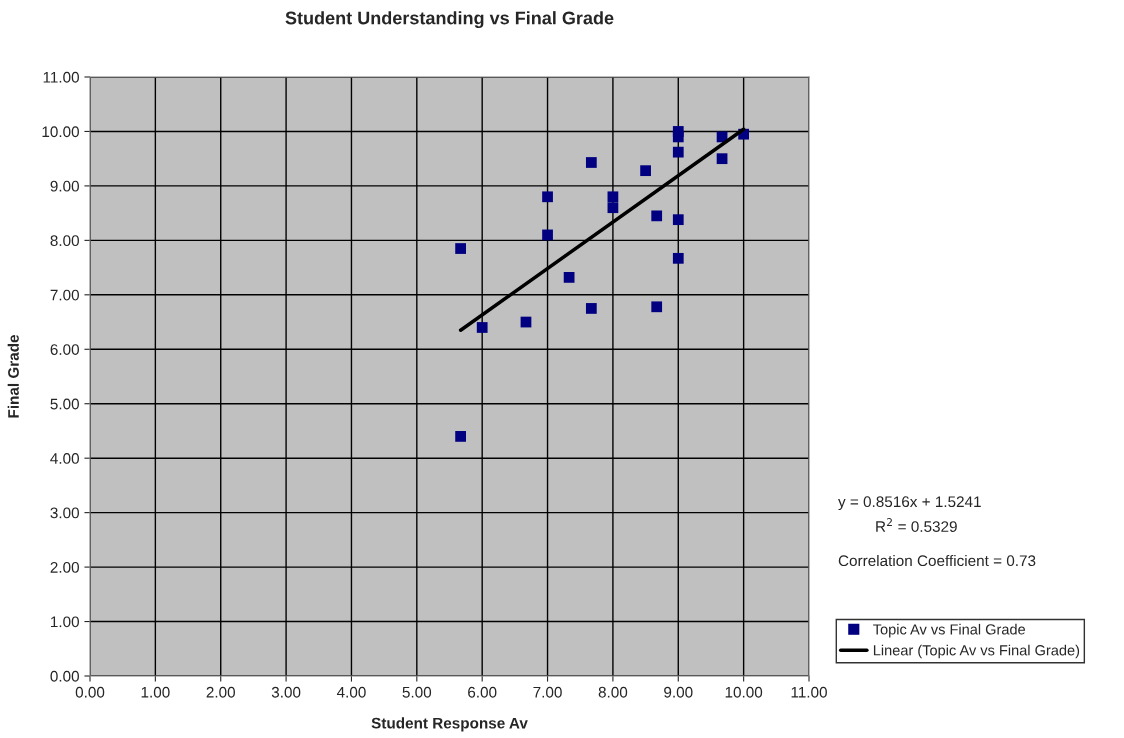 This screenshot has height=738, width=1124. What do you see at coordinates (449, 20) in the screenshot?
I see `chart-title: Student Understanding vs Final Grade` at bounding box center [449, 20].